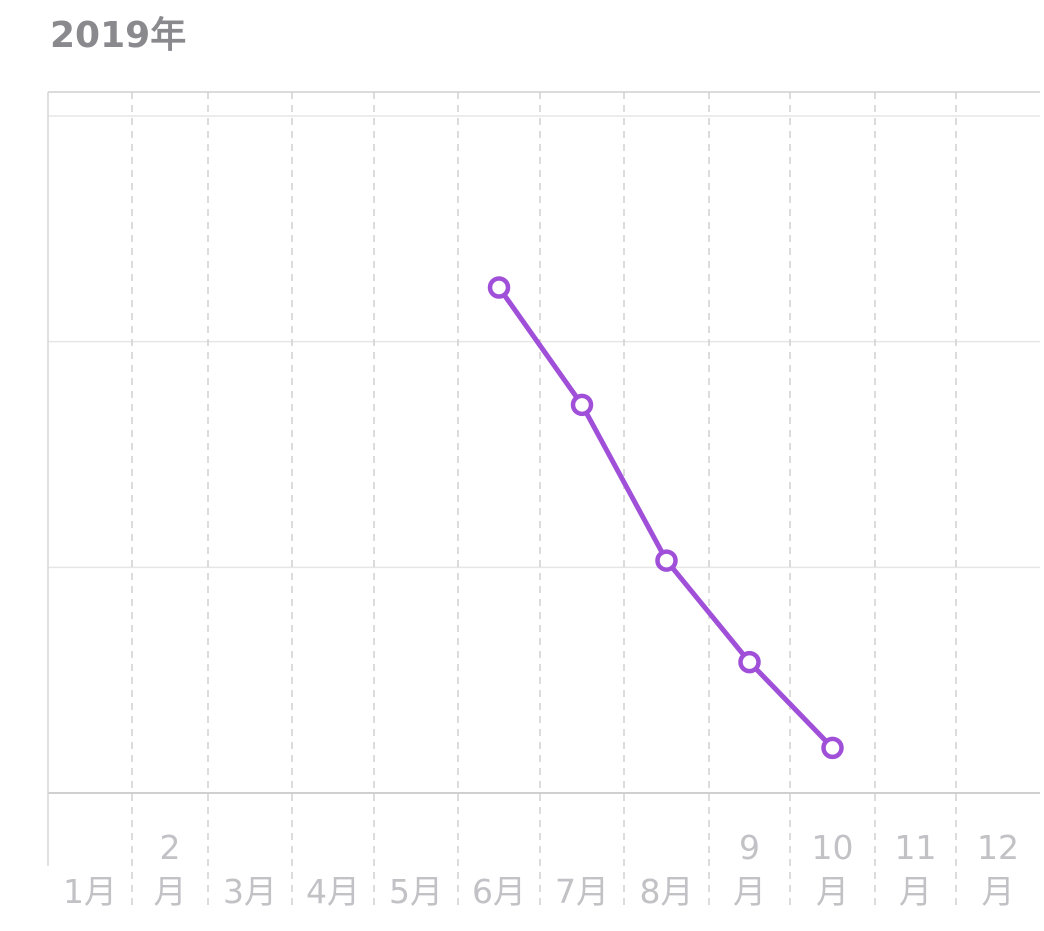 This screenshot has width=1044, height=931. Describe the element at coordinates (749, 847) in the screenshot. I see `x-tick-label: 9` at that location.